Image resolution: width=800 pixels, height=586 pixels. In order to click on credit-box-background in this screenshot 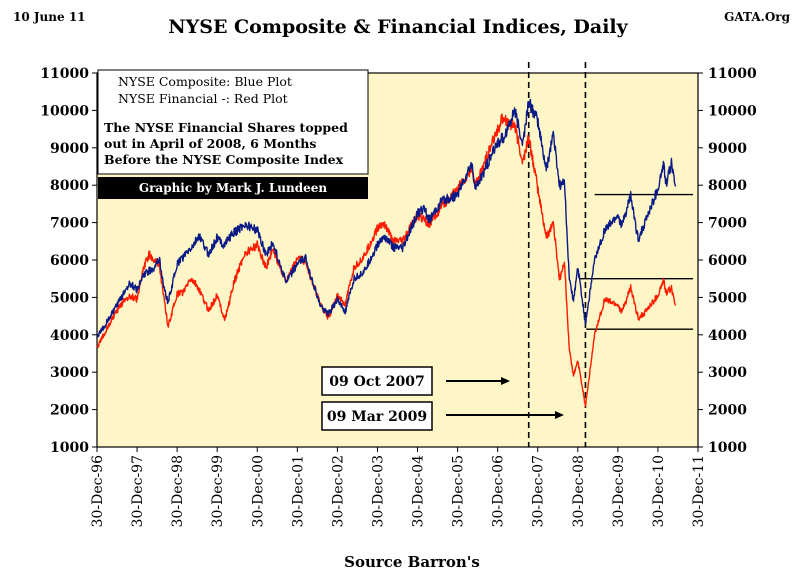, I will do `click(233, 188)`.